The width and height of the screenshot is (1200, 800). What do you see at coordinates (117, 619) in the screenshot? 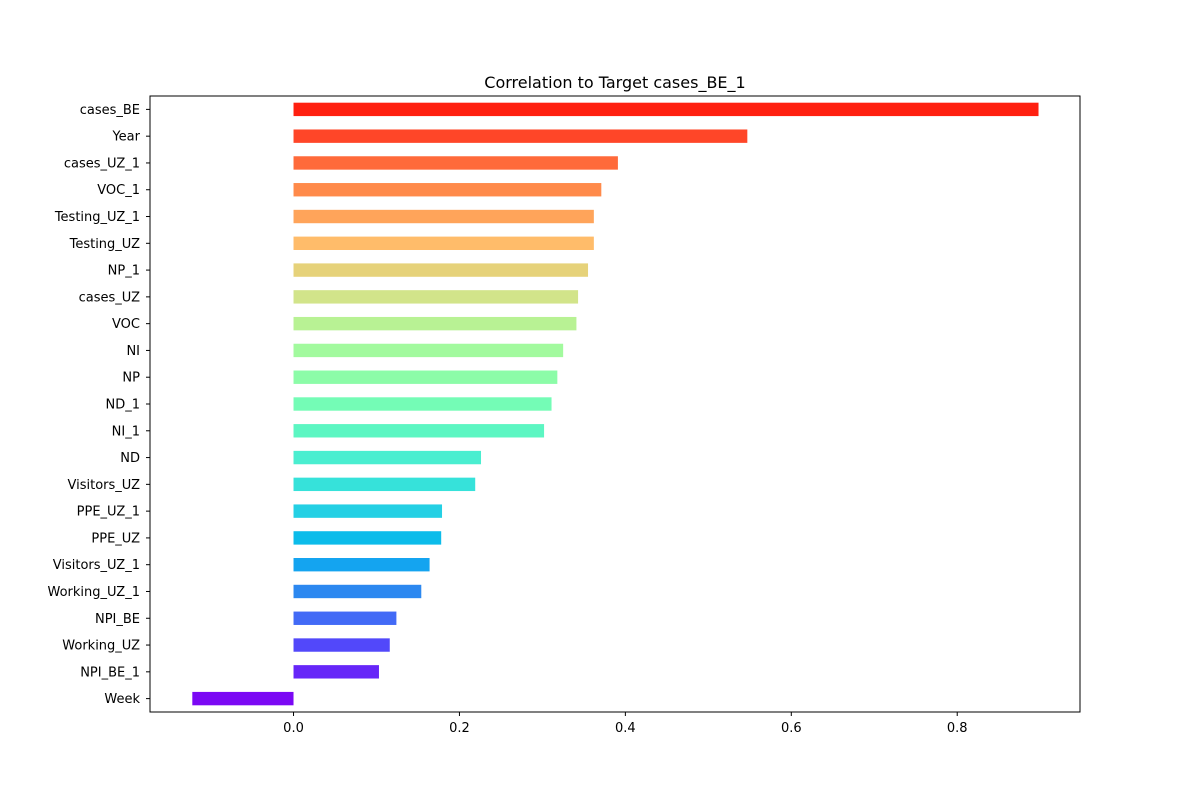
I see `y-tick-label: NPI_BE` at bounding box center [117, 619].